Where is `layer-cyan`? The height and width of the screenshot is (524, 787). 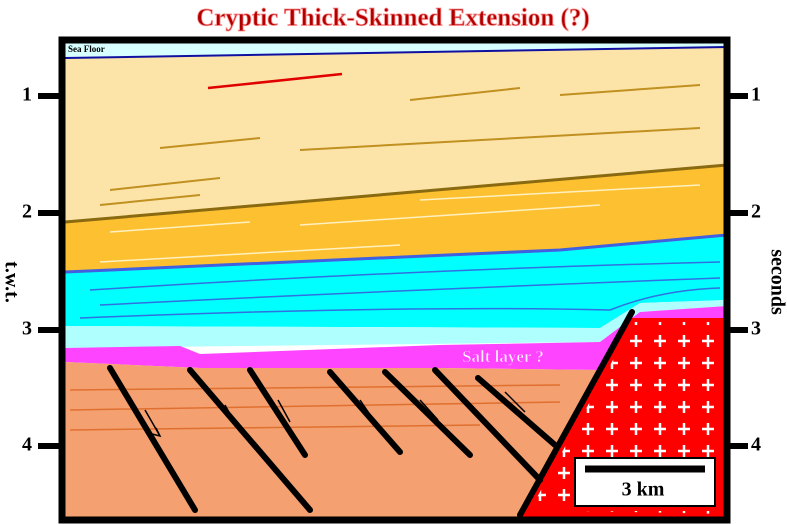
layer-cyan is located at coordinates (396, 281).